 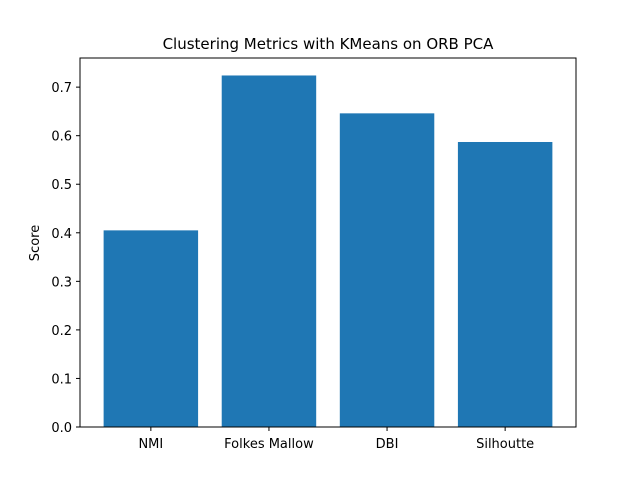 What do you see at coordinates (61, 428) in the screenshot?
I see `y-tick-label: 0.0` at bounding box center [61, 428].